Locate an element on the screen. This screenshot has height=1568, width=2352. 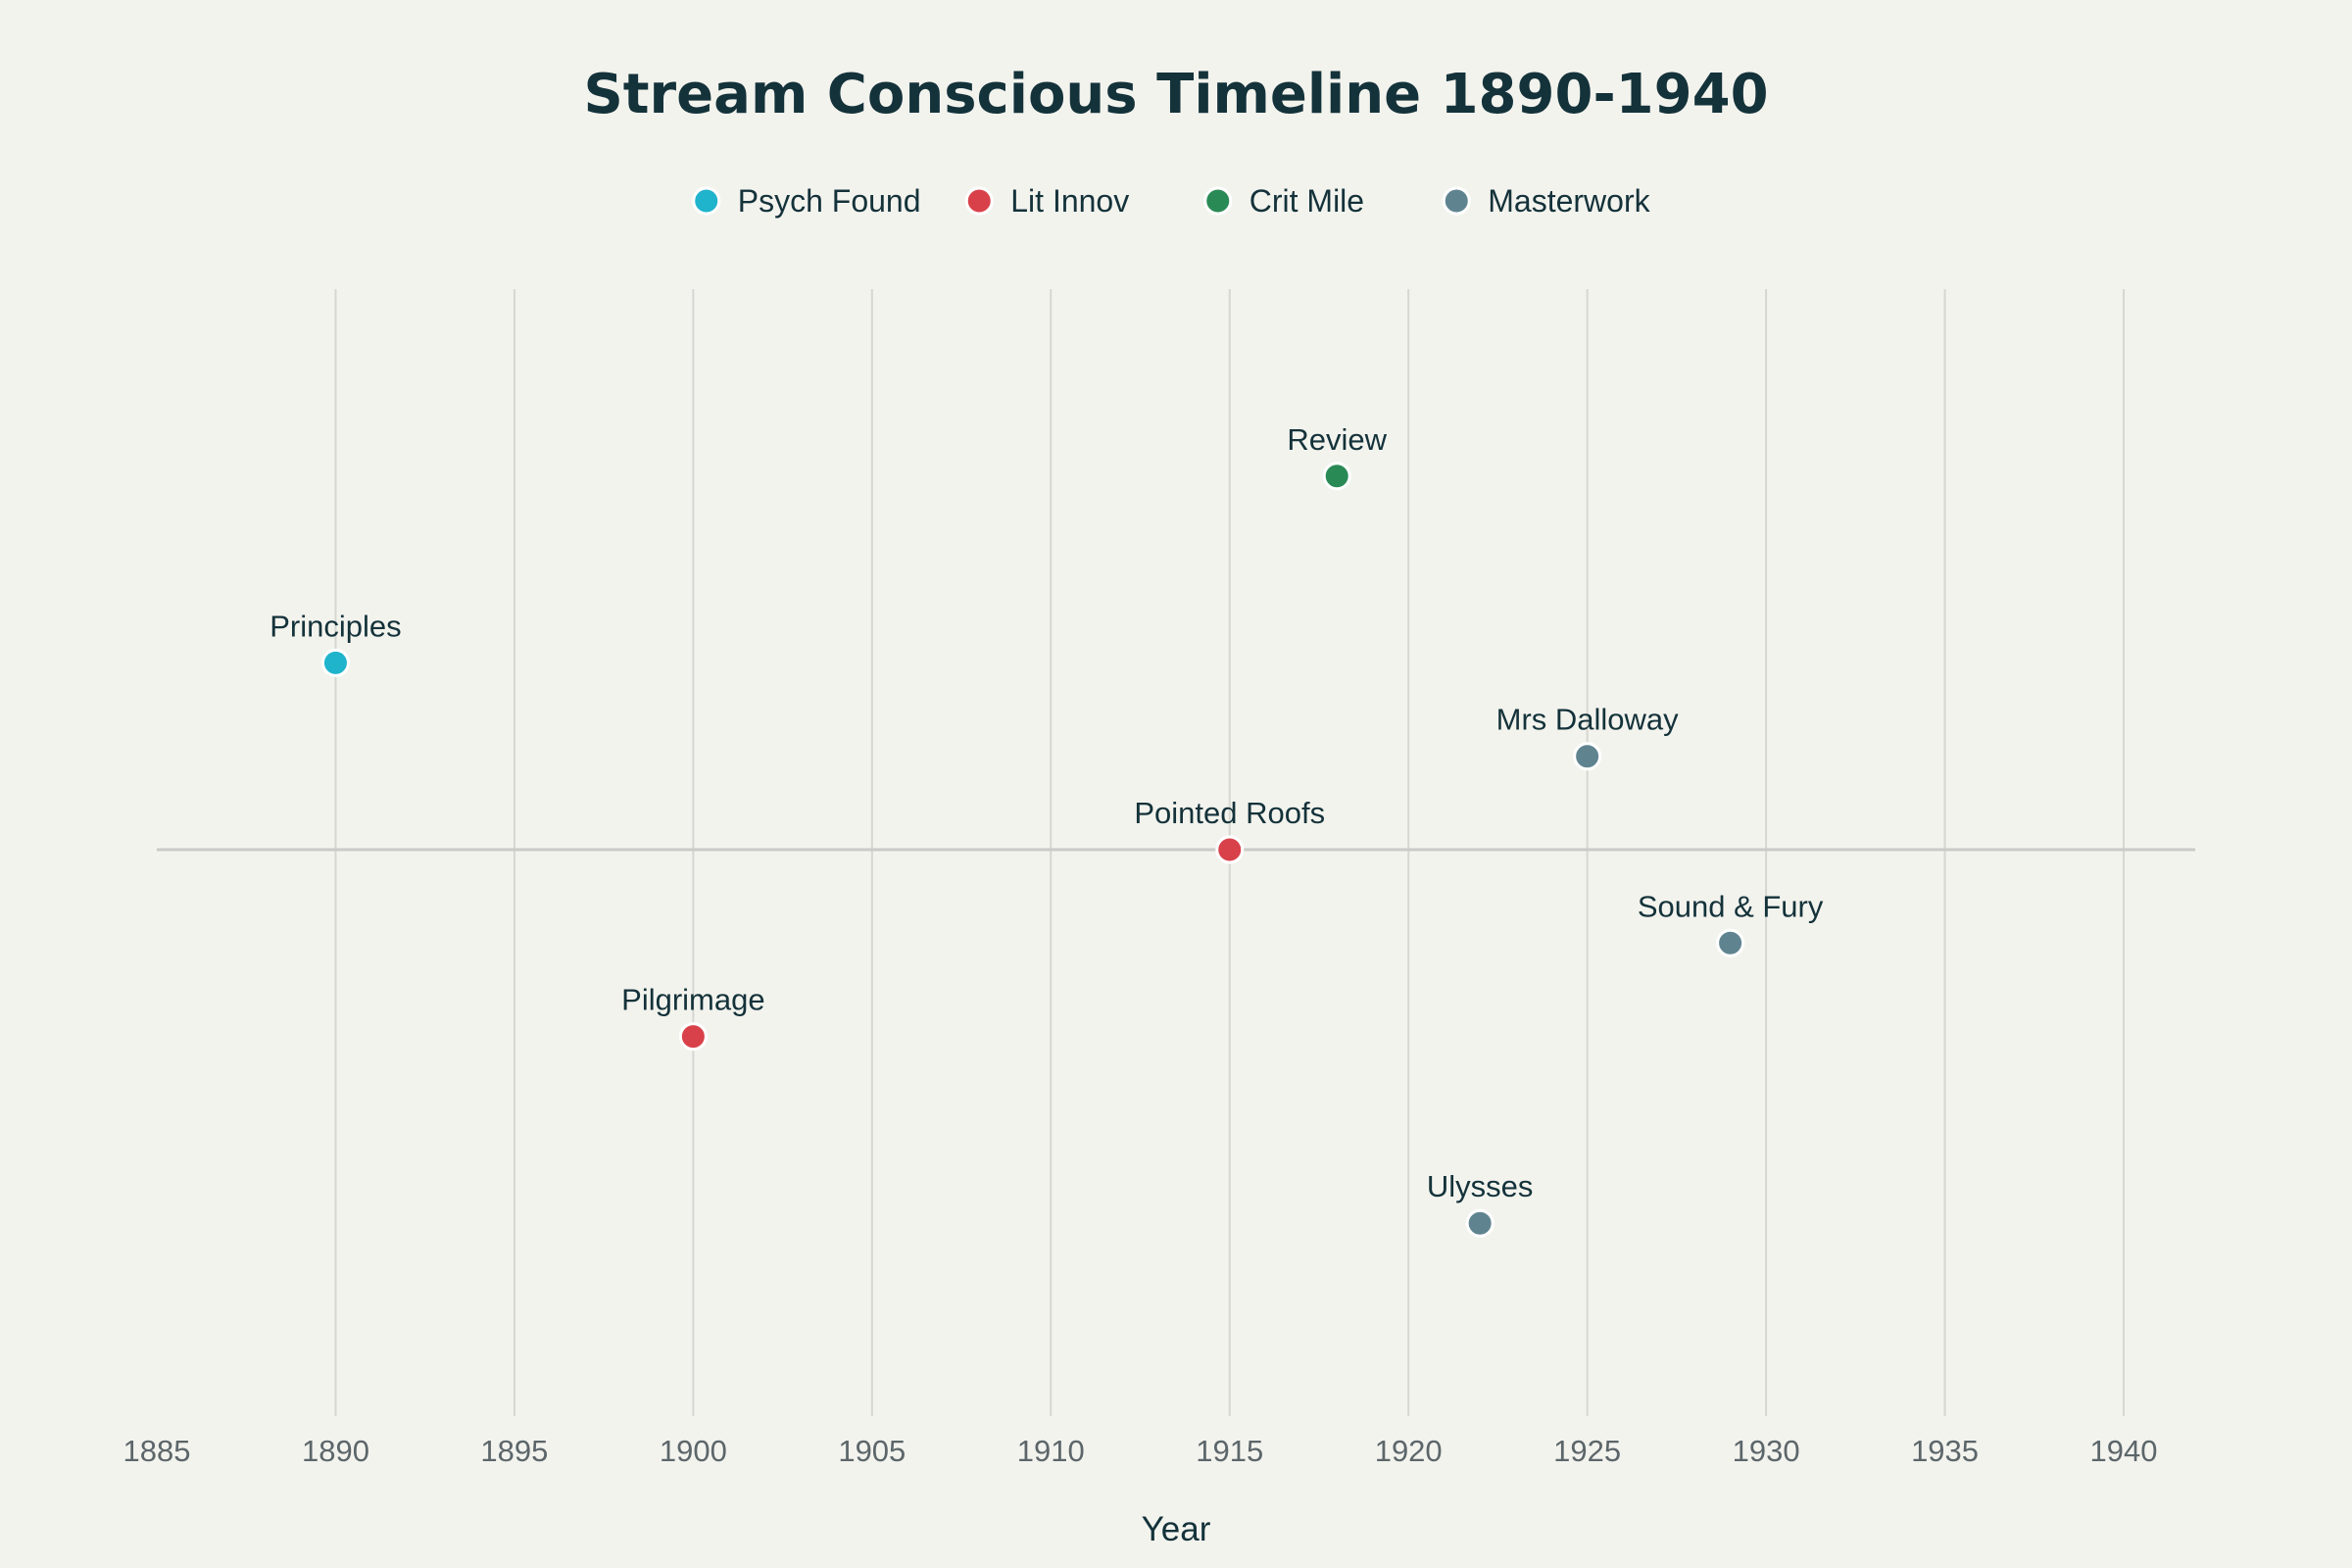
x-tick-label: 1930 is located at coordinates (1766, 1451).